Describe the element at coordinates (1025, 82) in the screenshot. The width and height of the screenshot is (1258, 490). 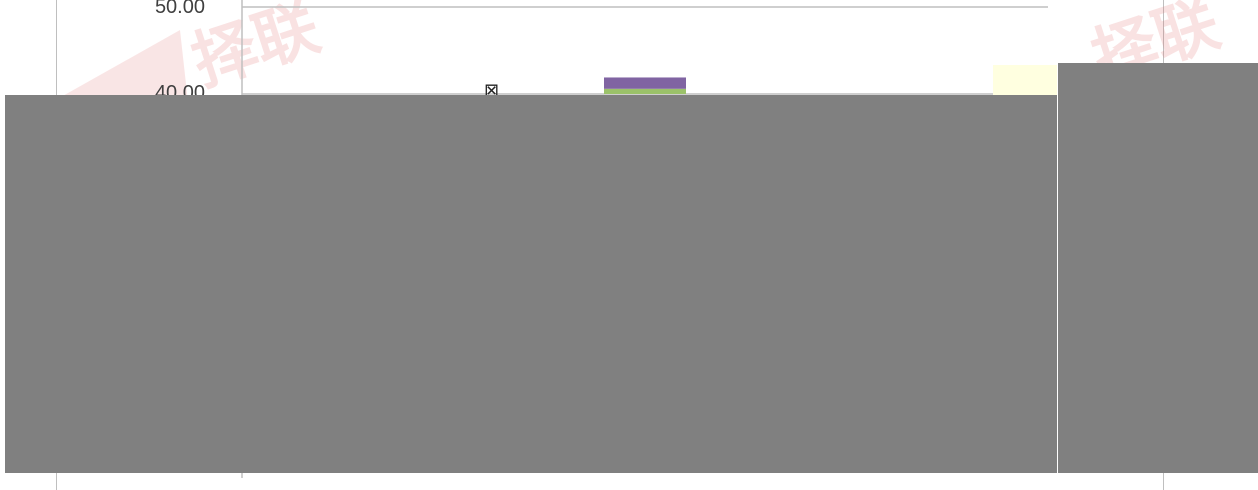
I see `note-box` at that location.